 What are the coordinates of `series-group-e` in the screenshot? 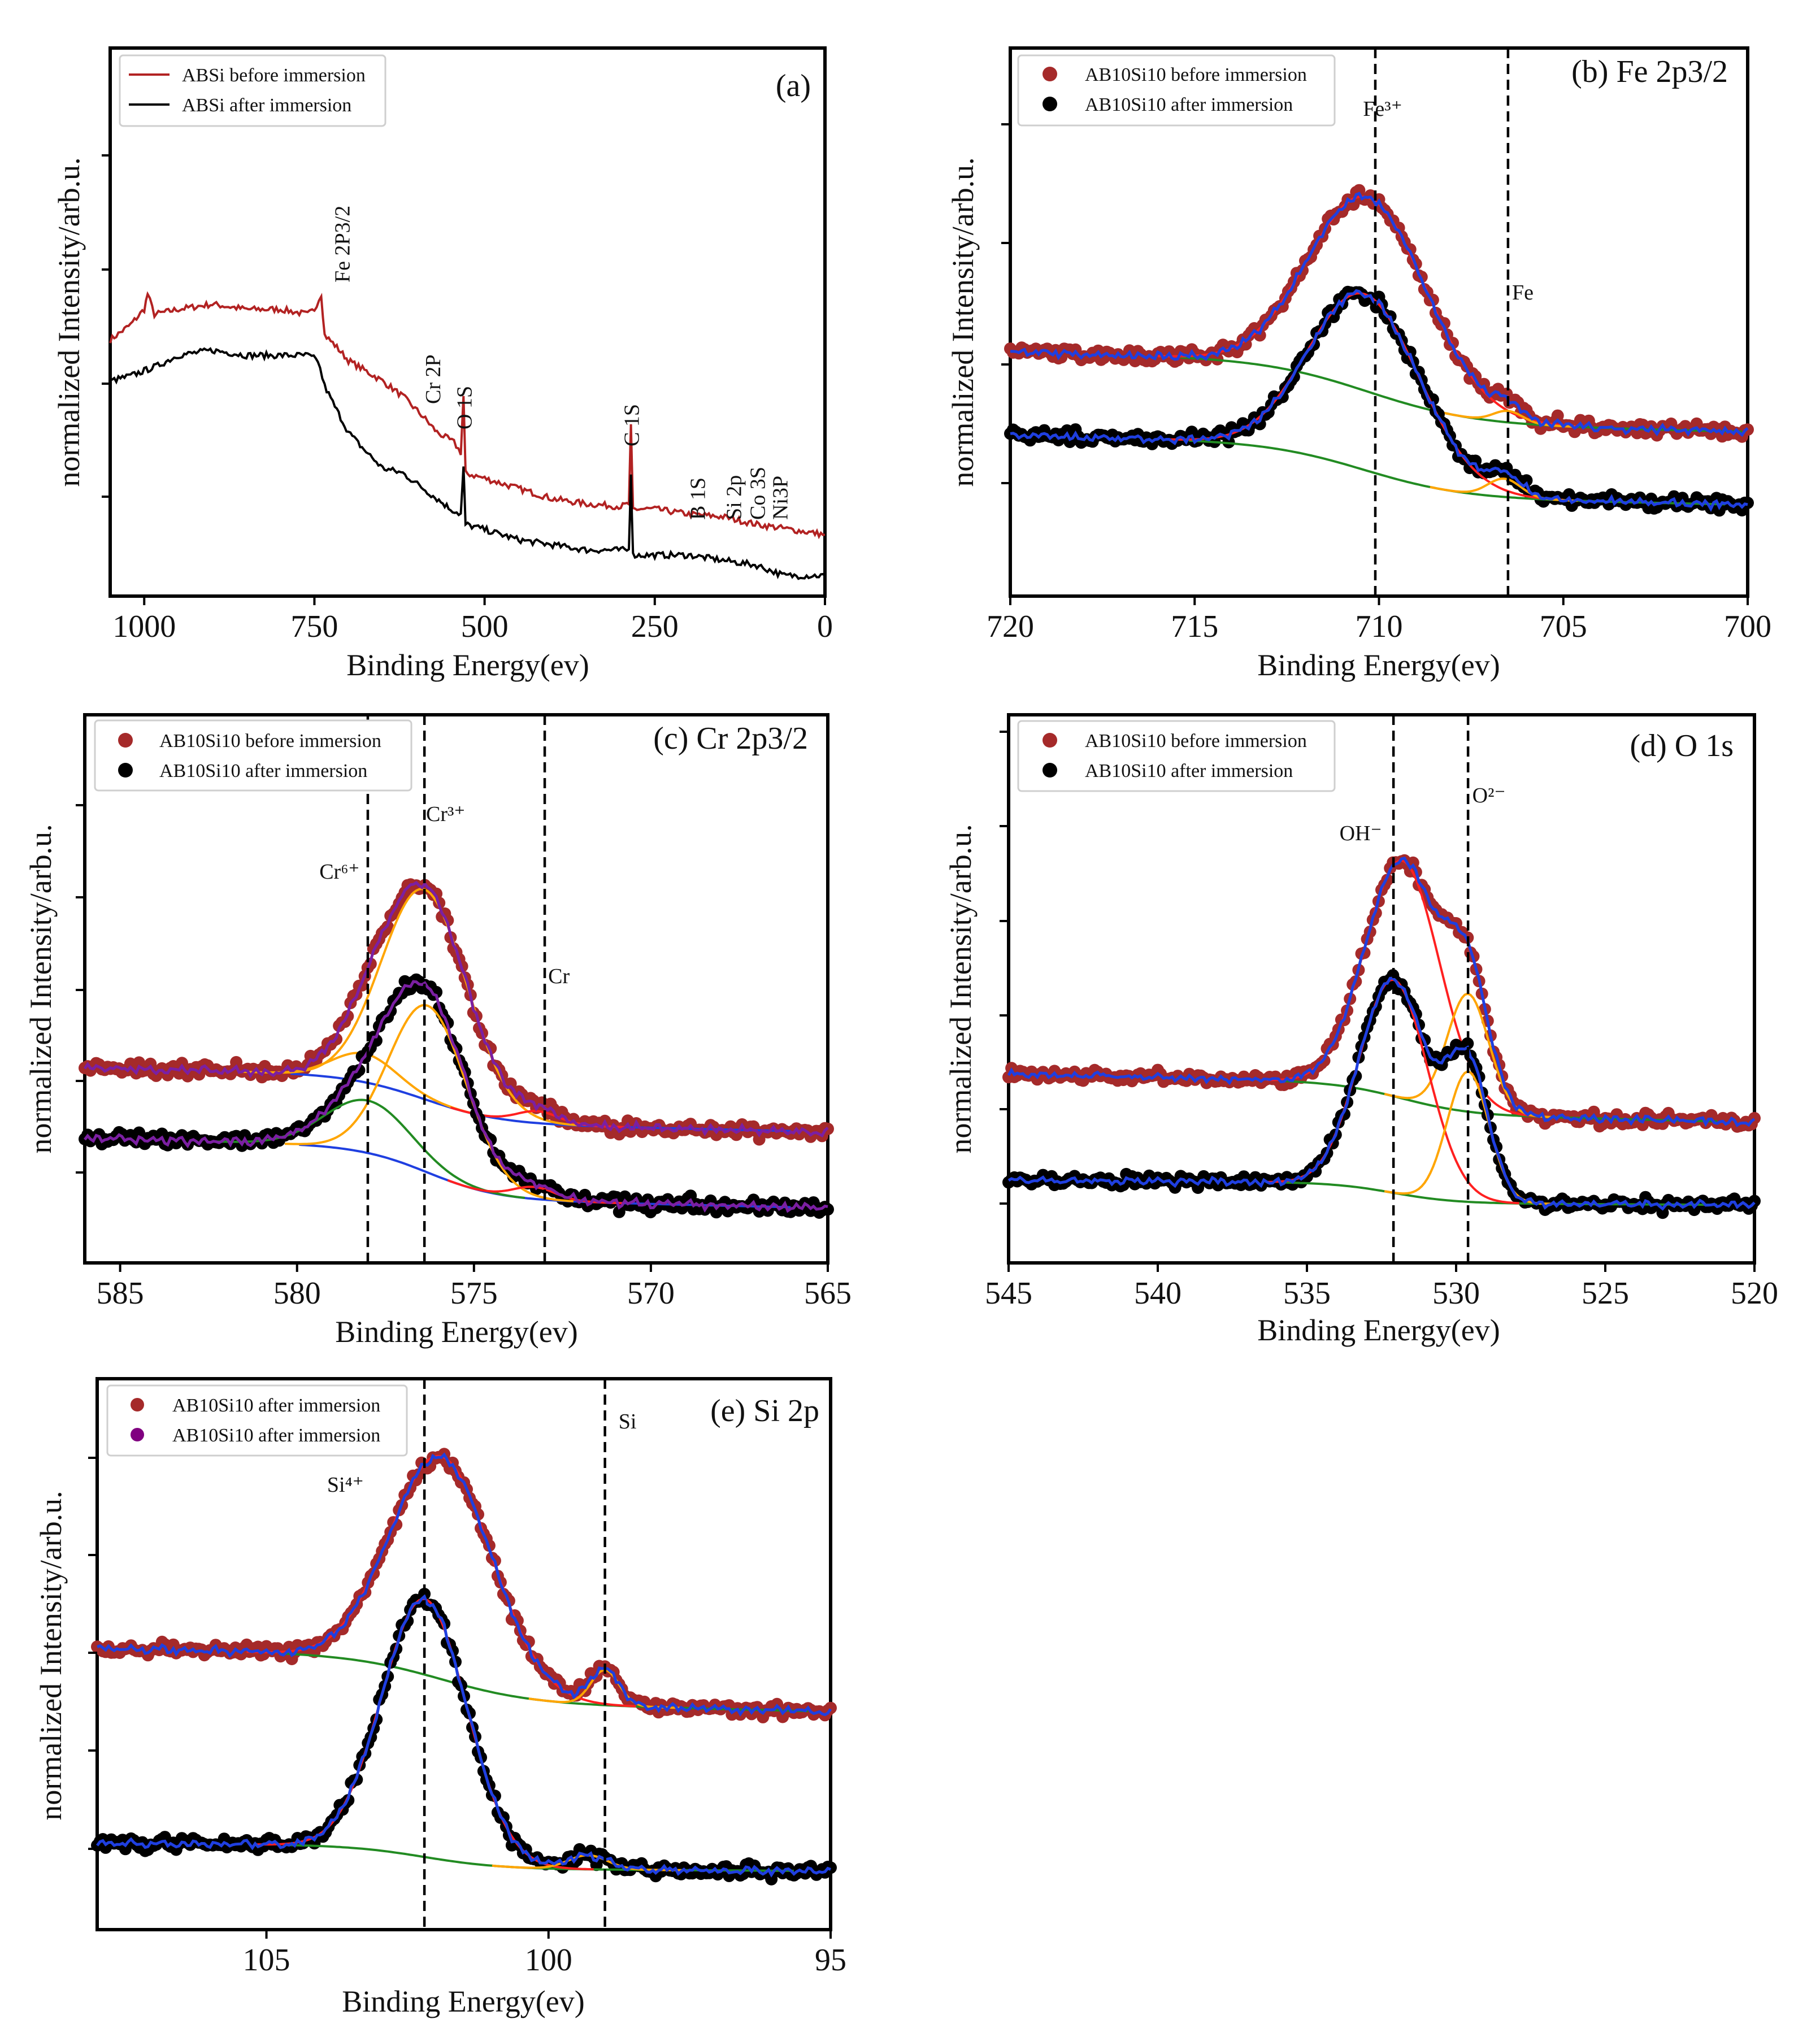 It's located at (464, 1667).